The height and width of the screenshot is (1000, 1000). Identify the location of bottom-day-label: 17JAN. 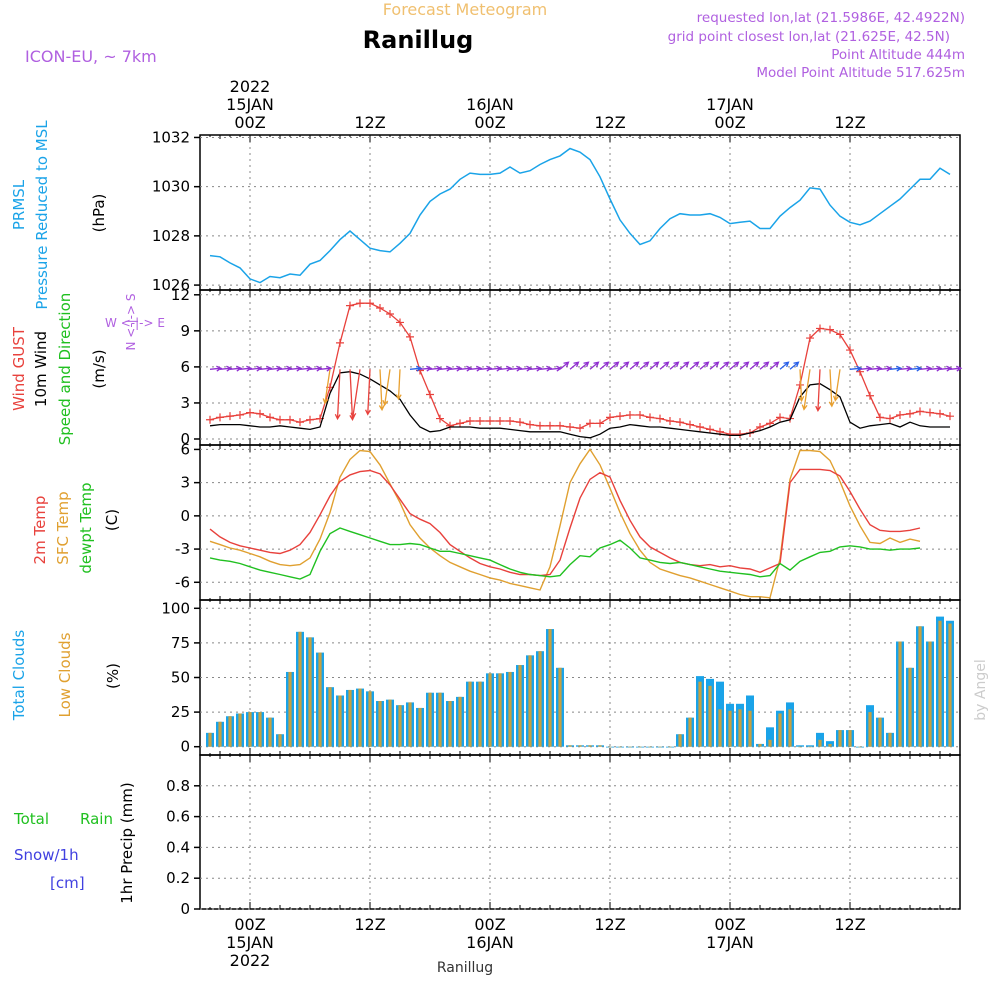
(730, 942).